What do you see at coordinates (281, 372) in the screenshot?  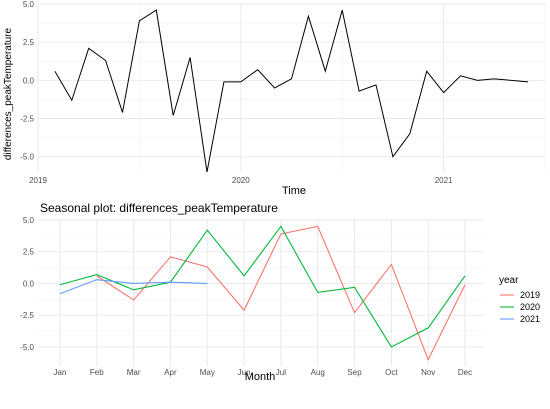 I see `x-tick-label: Jul` at bounding box center [281, 372].